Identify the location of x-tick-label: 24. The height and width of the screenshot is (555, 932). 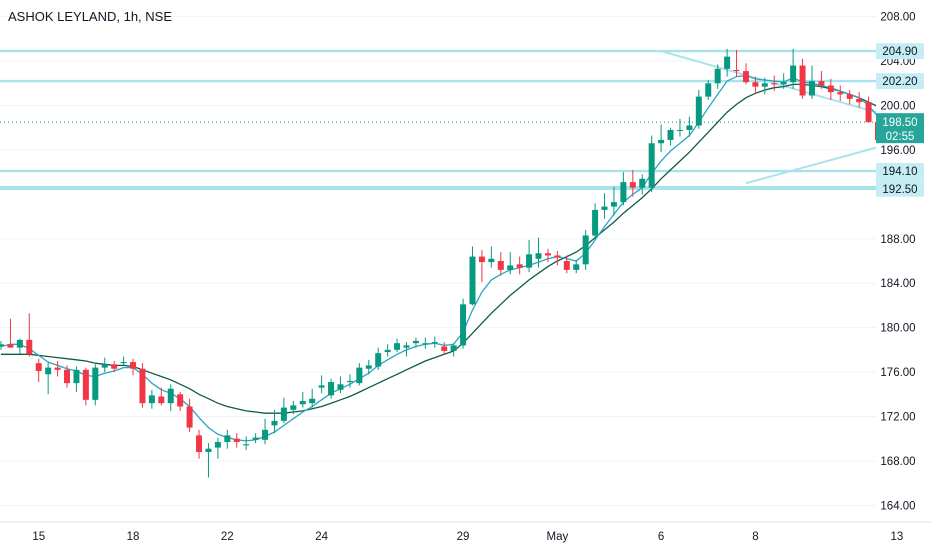
(321, 537).